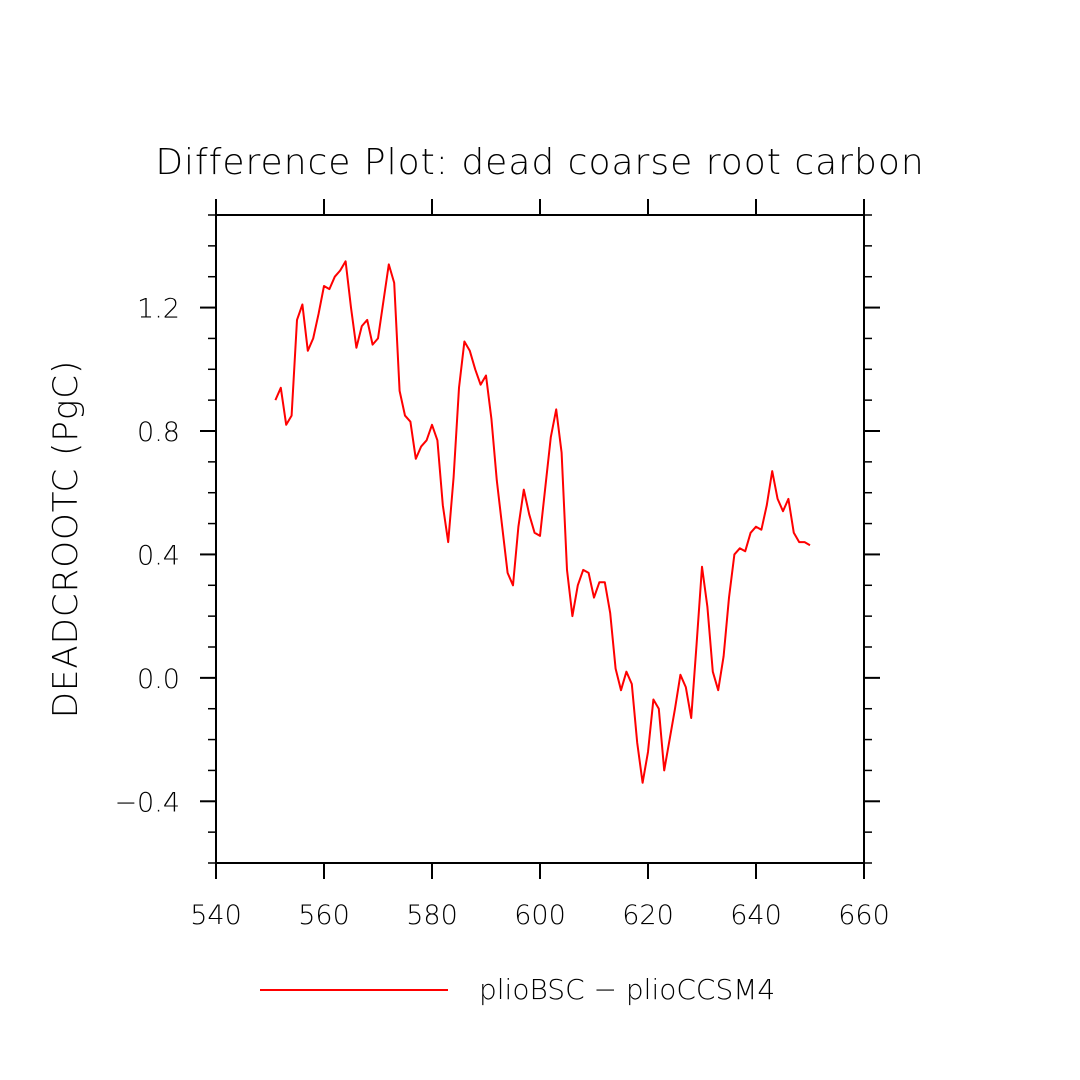 The height and width of the screenshot is (1080, 1080). I want to click on y-tick-label: 0.8, so click(158, 432).